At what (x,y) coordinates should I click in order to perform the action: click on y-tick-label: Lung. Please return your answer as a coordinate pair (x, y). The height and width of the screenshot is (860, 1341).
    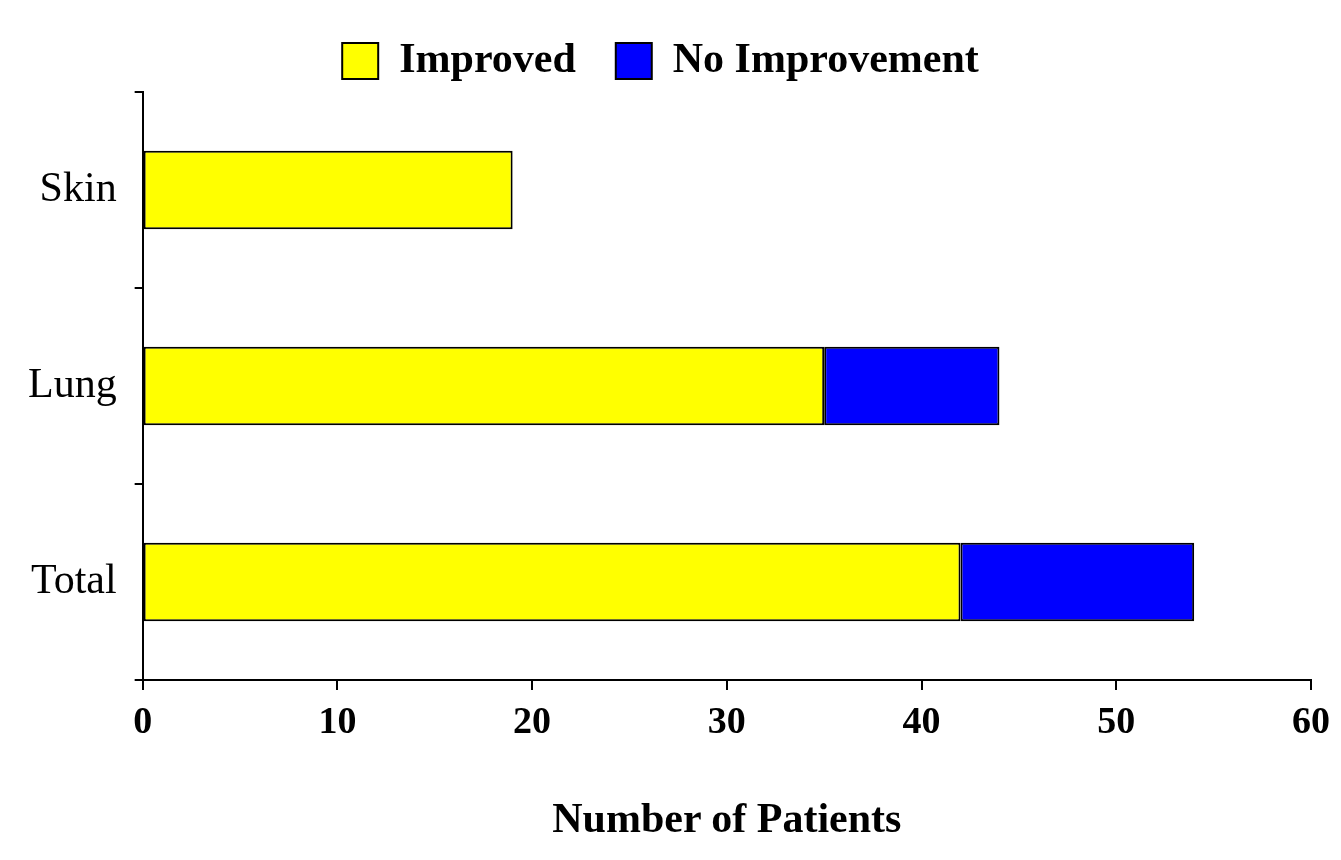
    Looking at the image, I should click on (72, 383).